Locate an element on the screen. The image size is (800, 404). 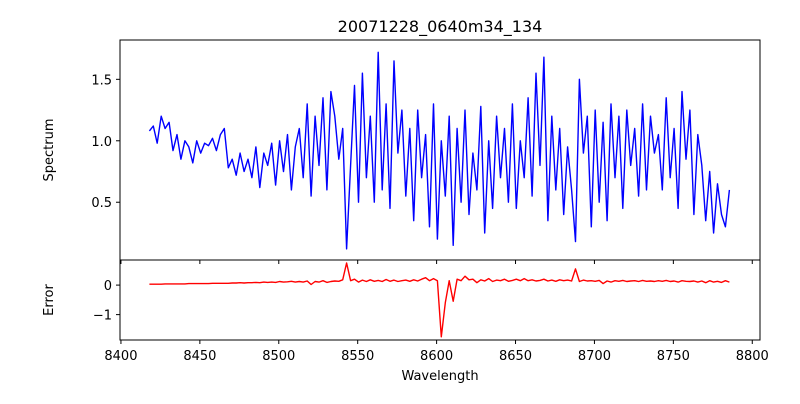
spectrum-ylabel: Spectrum is located at coordinates (49, 150).